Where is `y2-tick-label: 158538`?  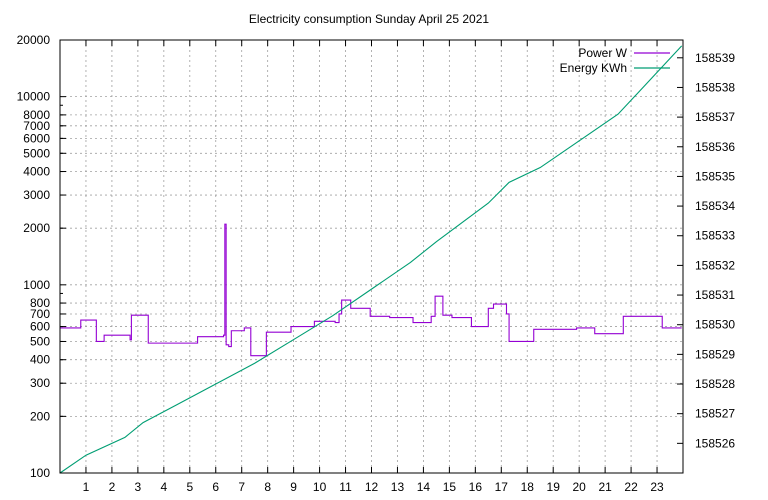 y2-tick-label: 158538 is located at coordinates (715, 87).